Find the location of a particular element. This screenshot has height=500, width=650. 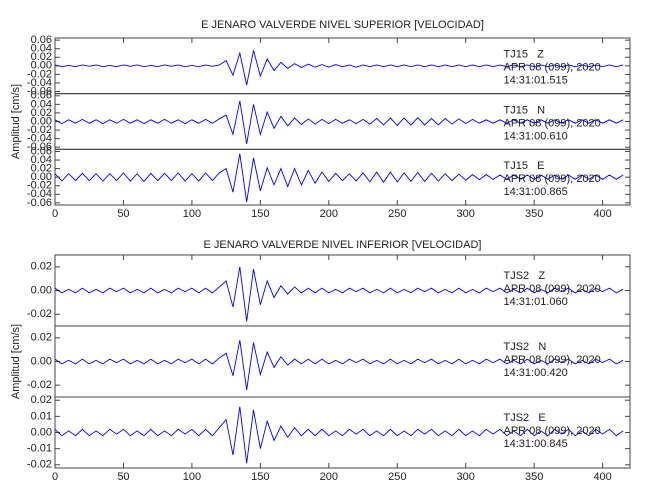

station-label: TJS2 Z is located at coordinates (525, 276).